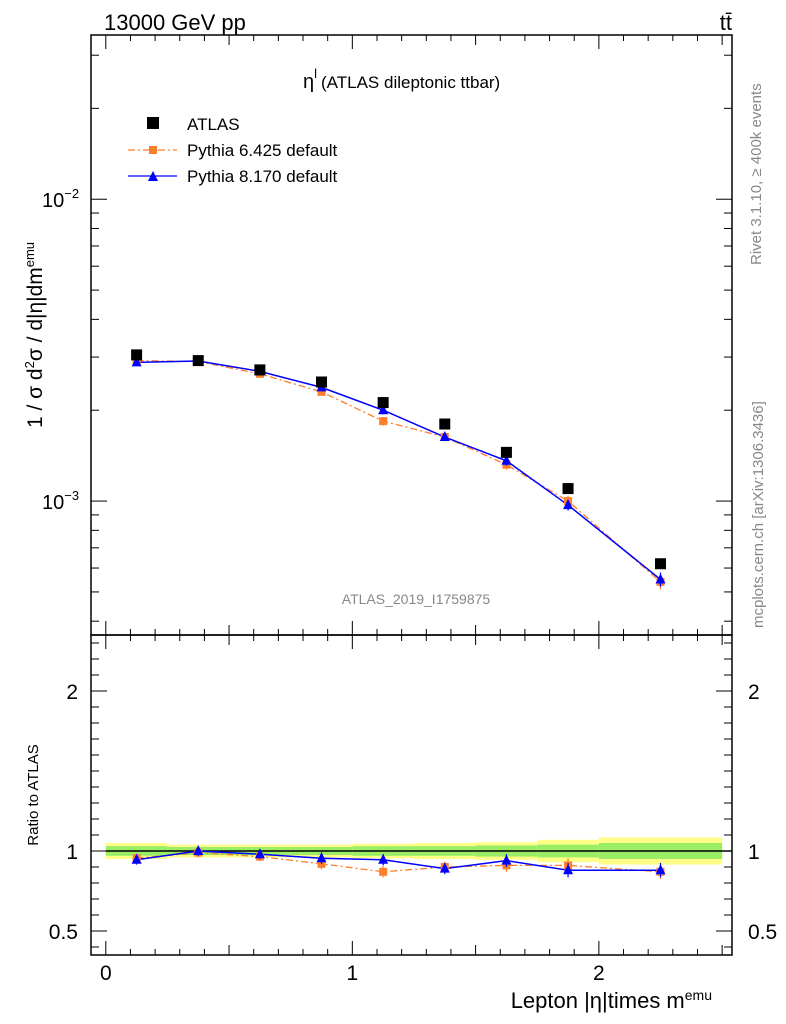 Image resolution: width=786 pixels, height=1024 pixels. I want to click on plot-title-text: (ATLAS dileptonic ttbar), so click(410, 82).